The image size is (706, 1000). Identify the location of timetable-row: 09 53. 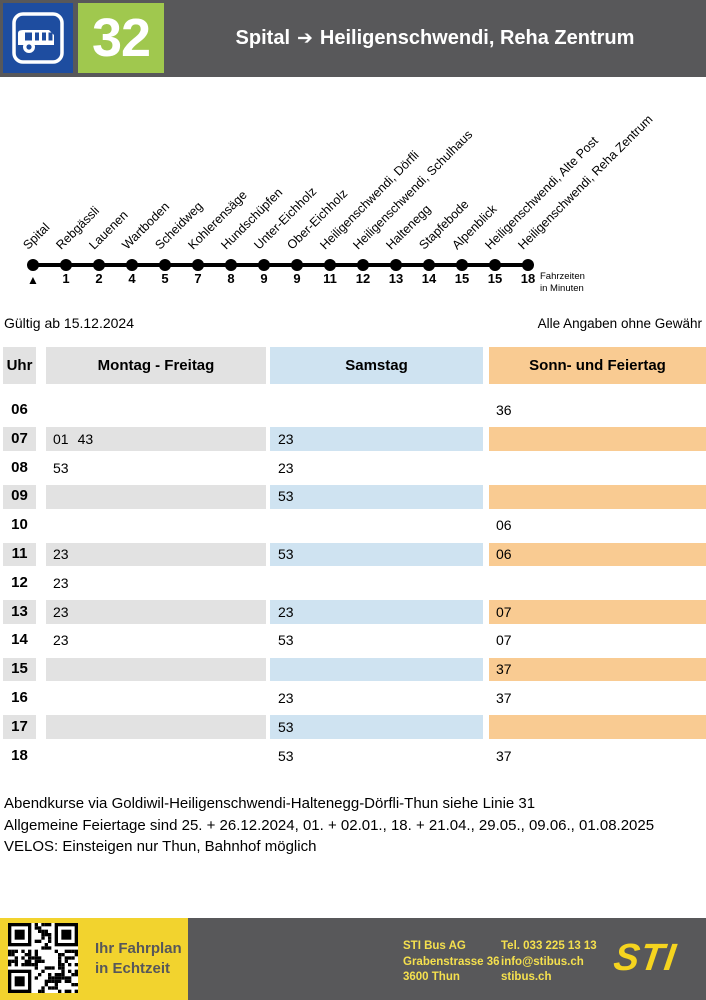
(353, 496).